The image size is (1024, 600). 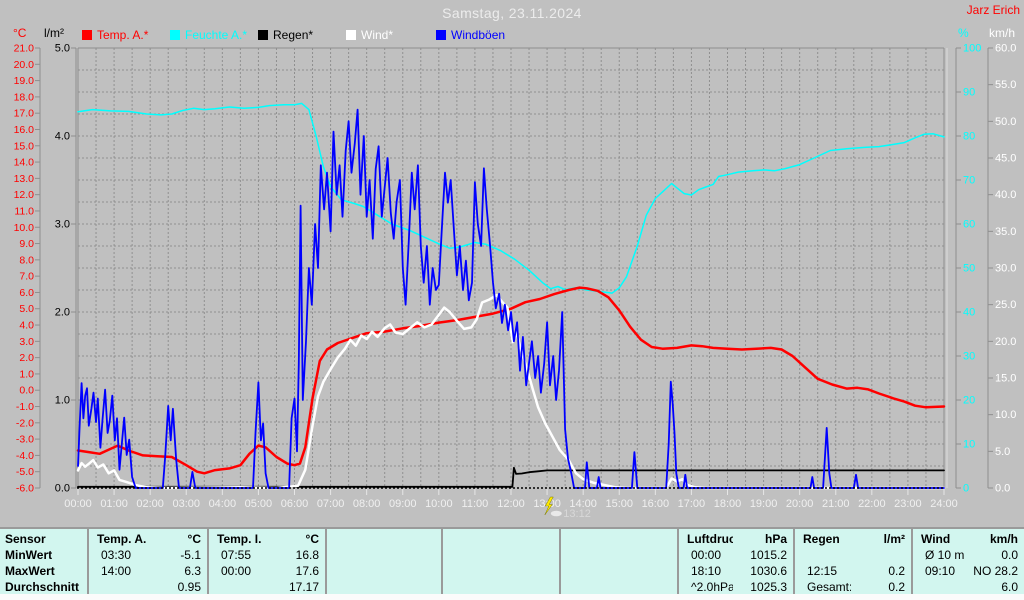 What do you see at coordinates (736, 539) in the screenshot?
I see `table-section-header: Luftdruck hPa` at bounding box center [736, 539].